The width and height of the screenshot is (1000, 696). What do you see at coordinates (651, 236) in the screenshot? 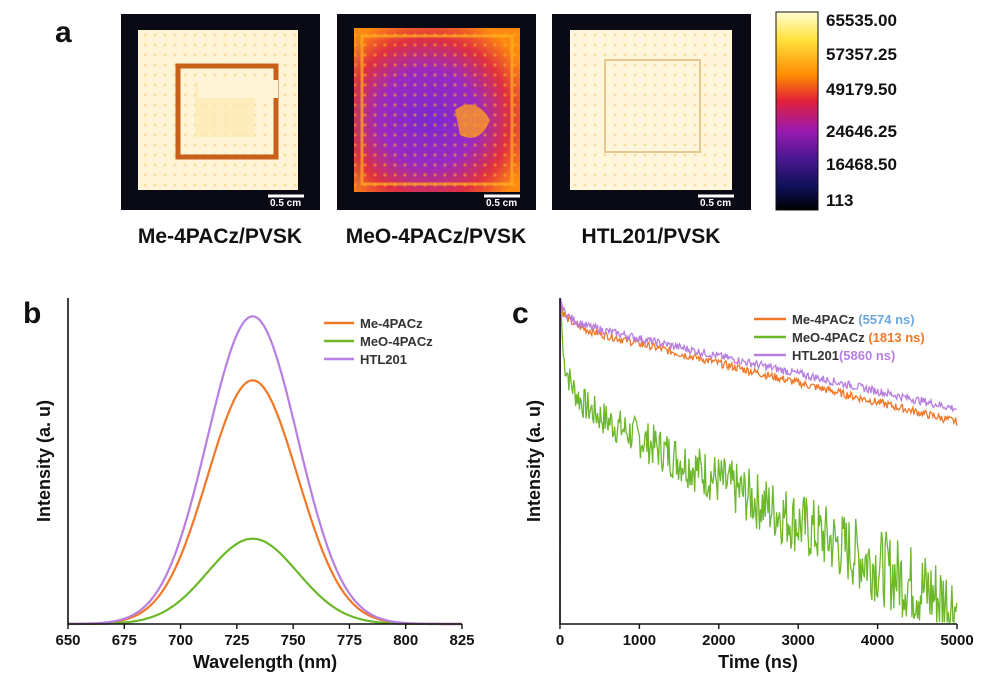
I see `sample-label-htl201: HTL201/PVSK` at bounding box center [651, 236].